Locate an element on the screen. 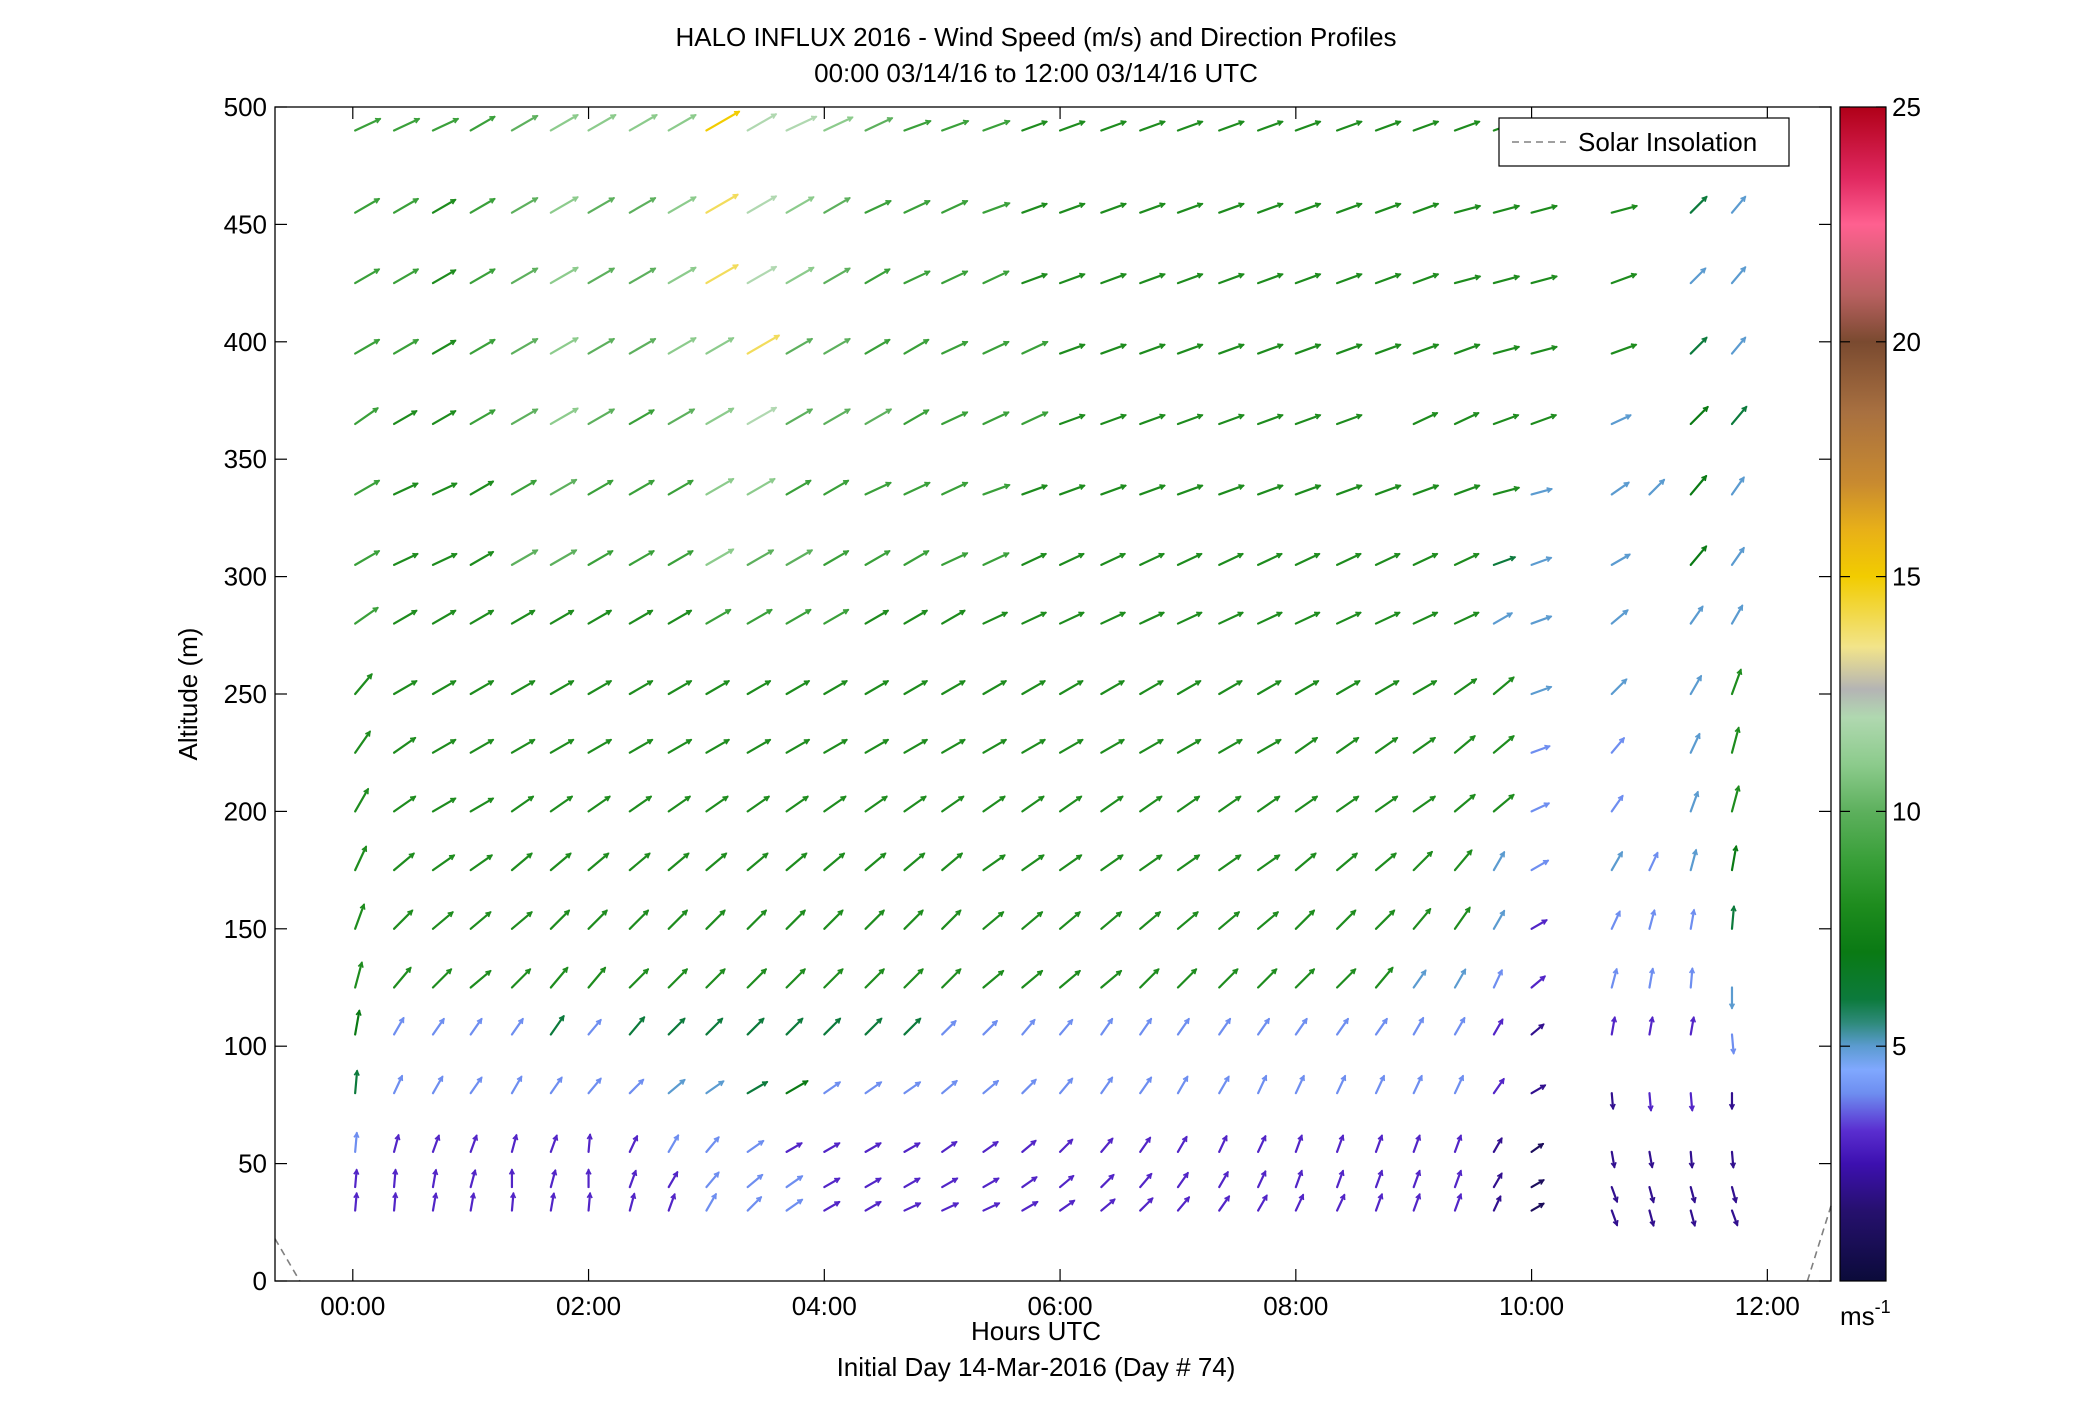  colorbar-unit: ms-1 is located at coordinates (1865, 1314).